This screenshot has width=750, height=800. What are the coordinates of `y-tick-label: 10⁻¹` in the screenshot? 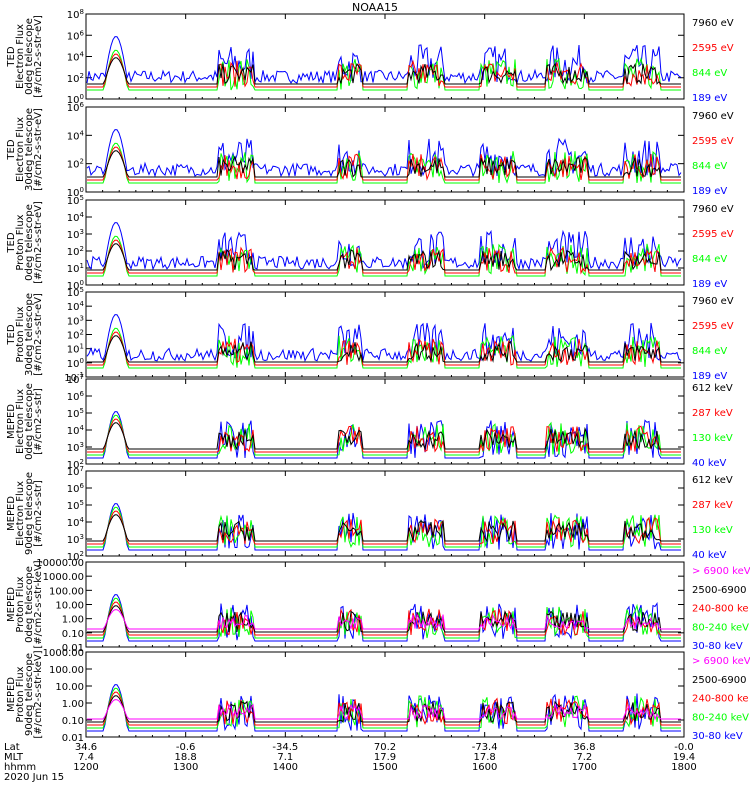 It's located at (74, 377).